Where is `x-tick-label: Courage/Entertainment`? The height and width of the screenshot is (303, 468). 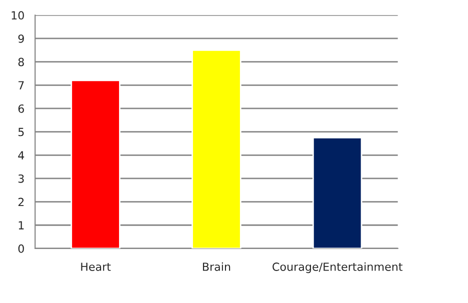
x-tick-label: Courage/Entertainment is located at coordinates (337, 268).